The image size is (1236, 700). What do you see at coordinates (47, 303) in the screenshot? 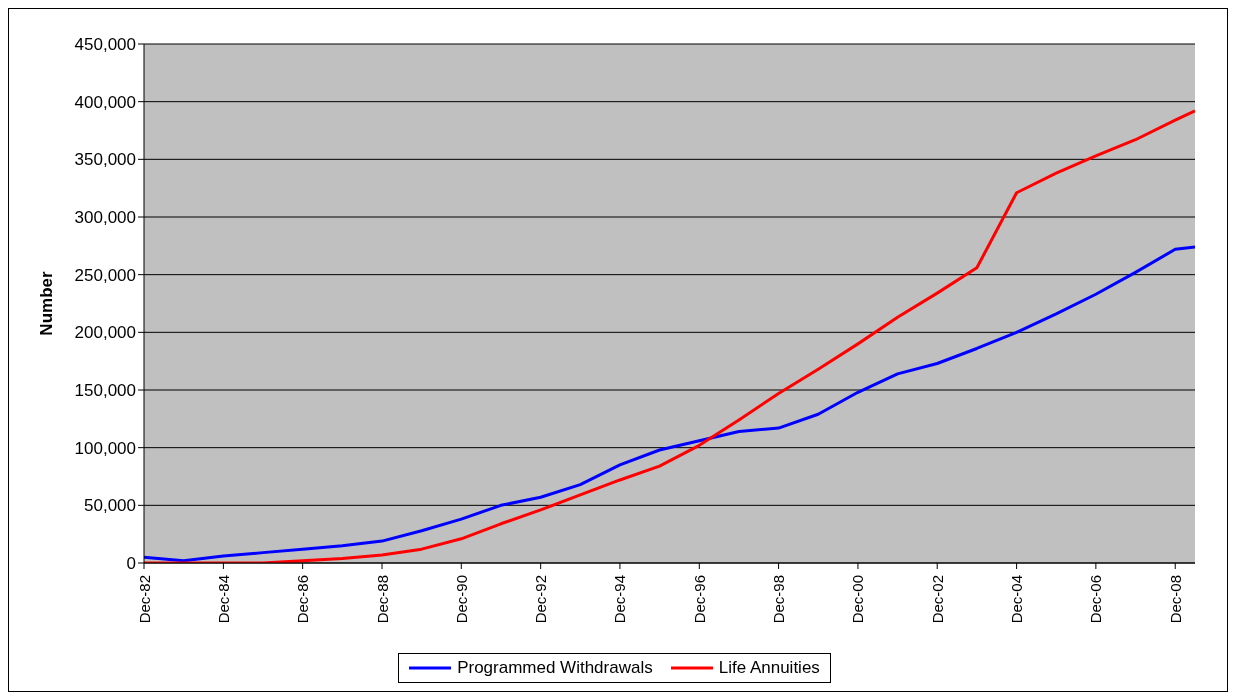
I see `y-axis-title: Number` at bounding box center [47, 303].